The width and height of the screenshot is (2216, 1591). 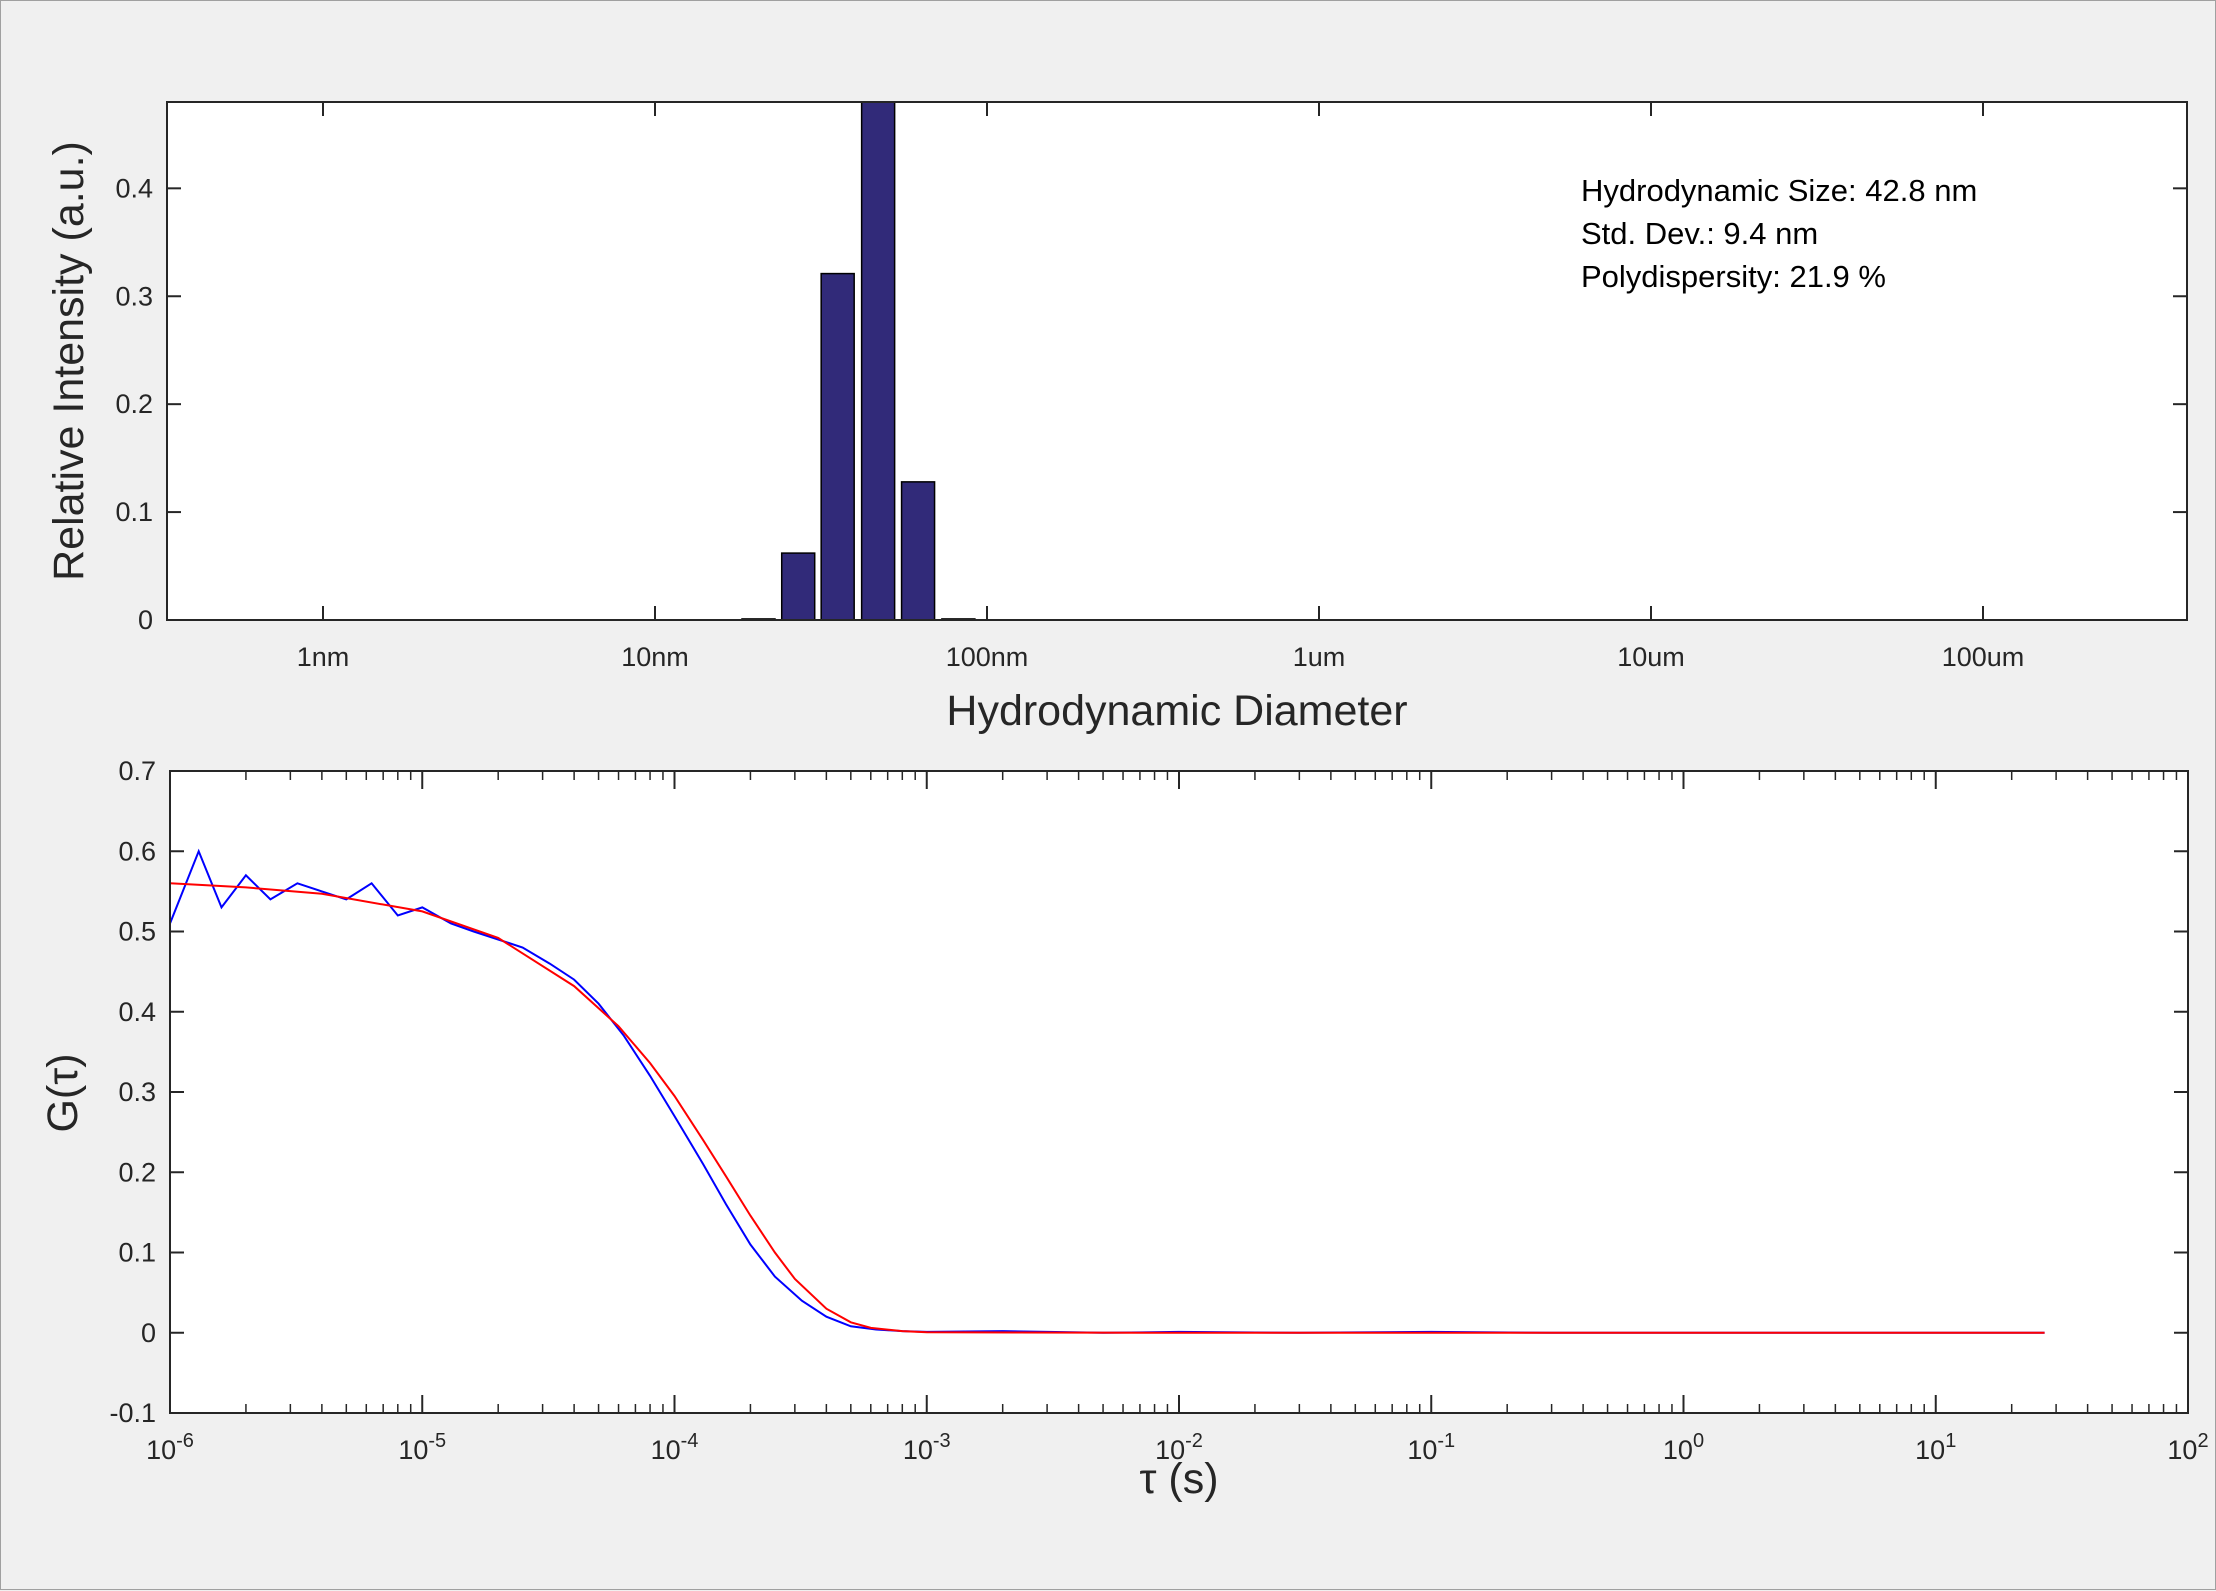 I want to click on x-tick-label: 10⁻¹, so click(x=1431, y=1447).